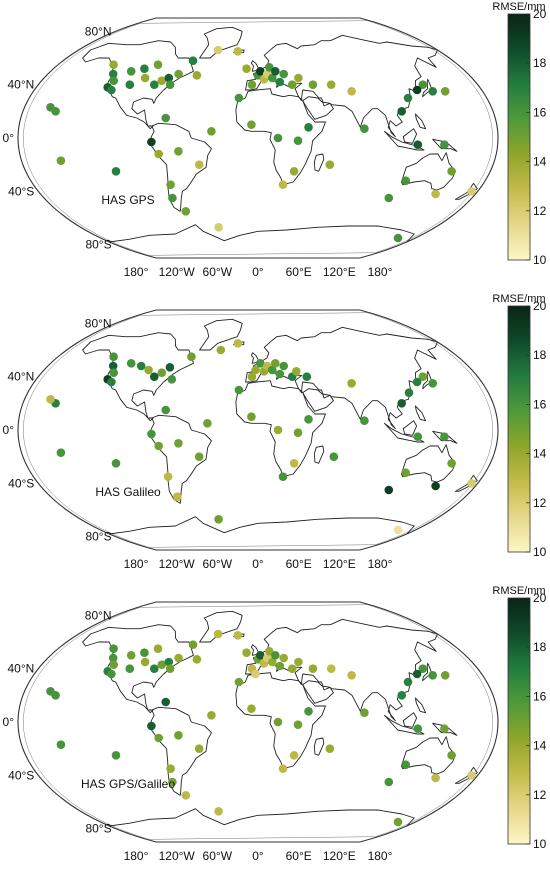 This screenshot has height=874, width=550. I want to click on lat-tick-label: 0°, so click(9, 430).